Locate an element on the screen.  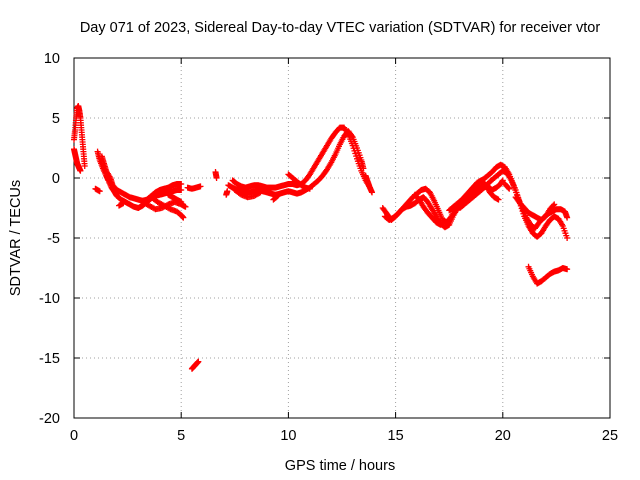
x-tick-label: 10 is located at coordinates (288, 436).